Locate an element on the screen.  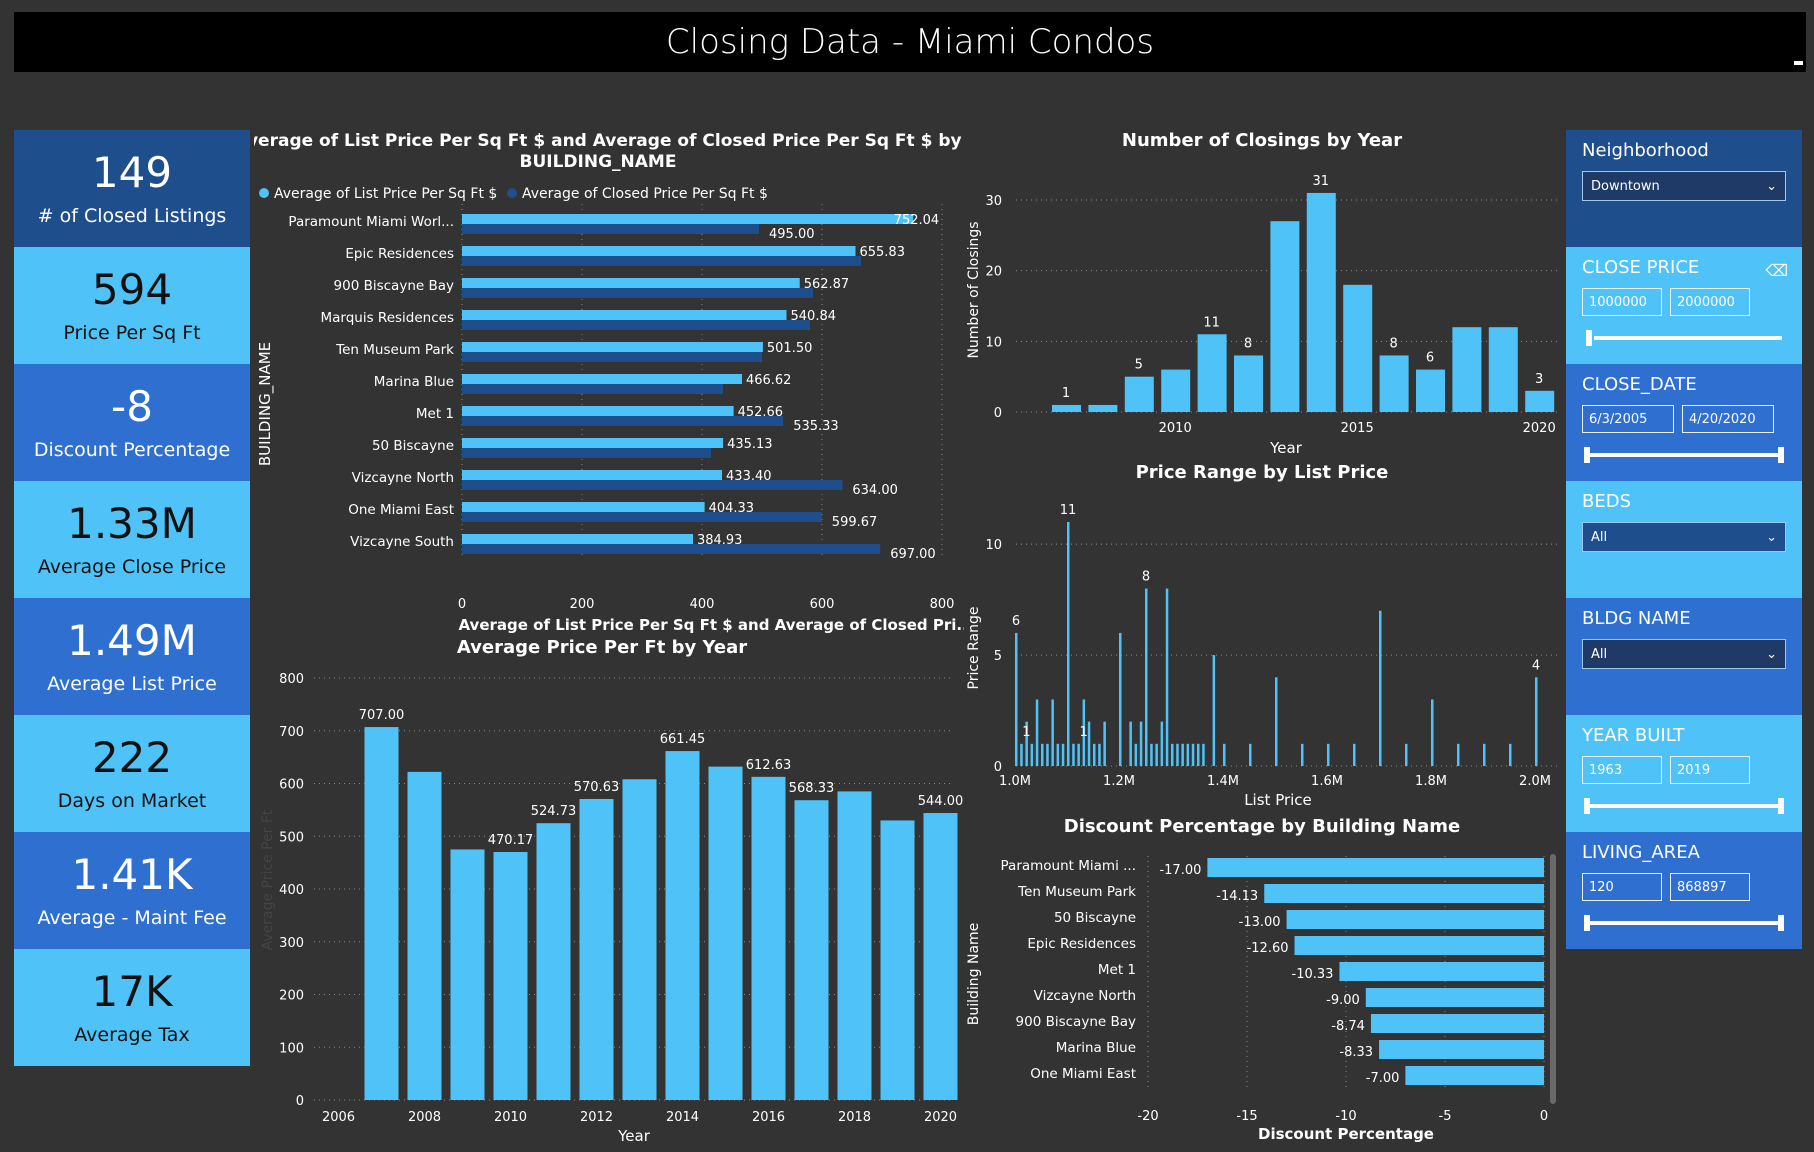
kpi-average-close-price: 1.33M Average Close Price is located at coordinates (132, 539).